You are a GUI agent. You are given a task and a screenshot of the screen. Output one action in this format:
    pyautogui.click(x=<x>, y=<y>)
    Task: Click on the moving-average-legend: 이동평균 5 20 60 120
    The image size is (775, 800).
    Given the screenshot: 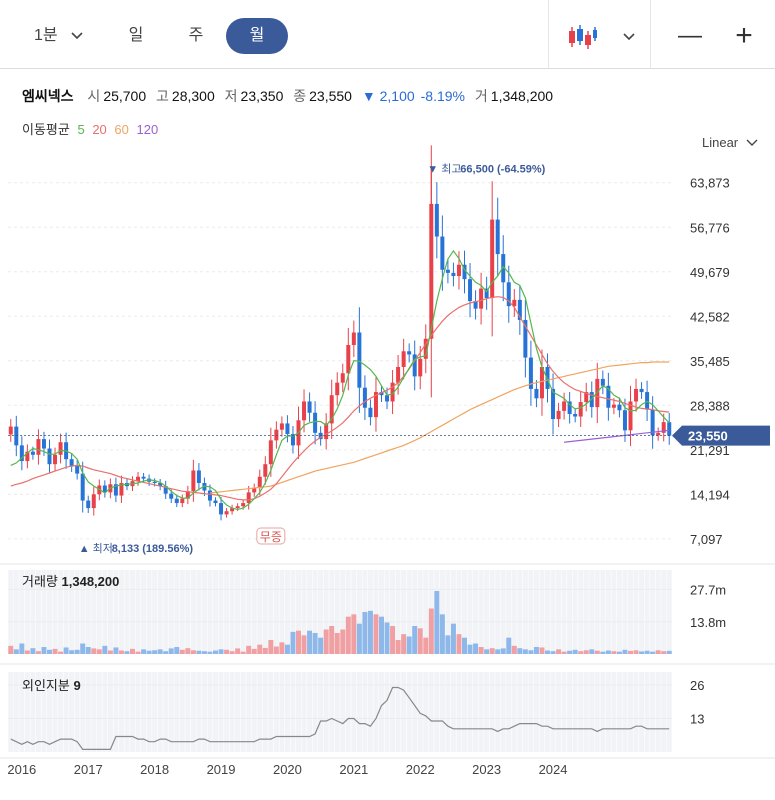 What is the action you would take?
    pyautogui.click(x=92, y=128)
    